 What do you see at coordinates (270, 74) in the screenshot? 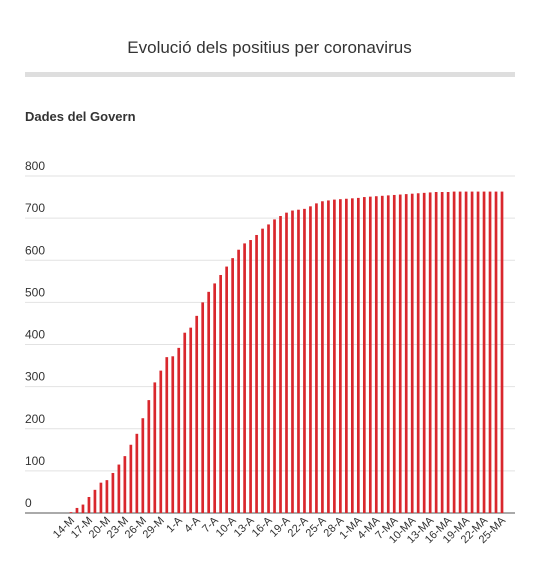
I see `title-divider` at bounding box center [270, 74].